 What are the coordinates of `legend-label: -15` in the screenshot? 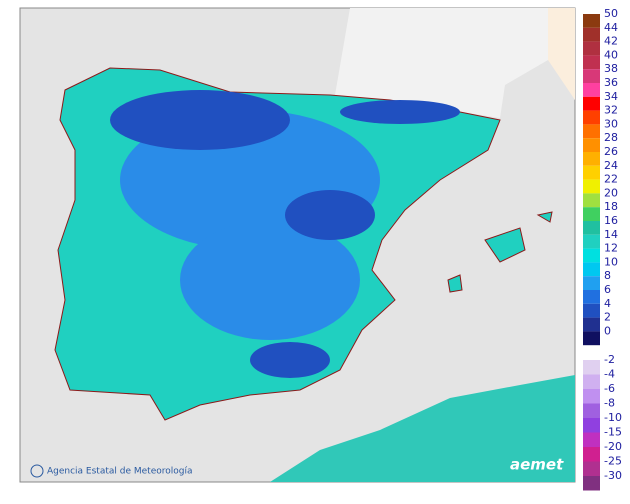 It's located at (613, 432).